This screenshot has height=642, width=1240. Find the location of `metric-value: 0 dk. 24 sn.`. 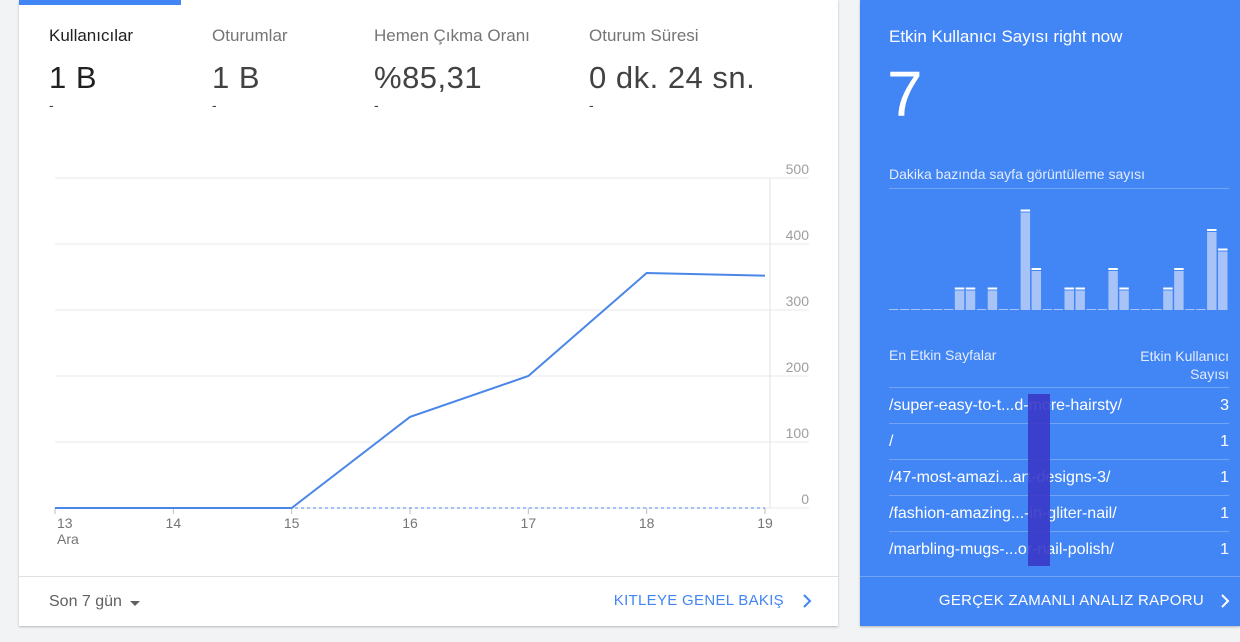

metric-value: 0 dk. 24 sn. is located at coordinates (672, 77).